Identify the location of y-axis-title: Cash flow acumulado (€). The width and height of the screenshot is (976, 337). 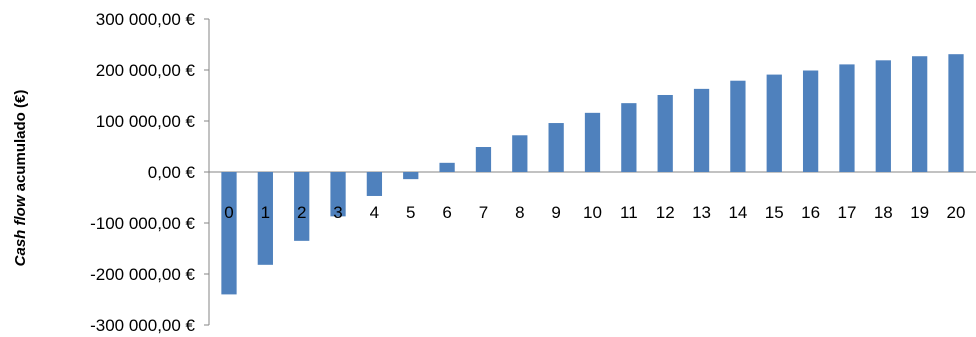
(20, 178).